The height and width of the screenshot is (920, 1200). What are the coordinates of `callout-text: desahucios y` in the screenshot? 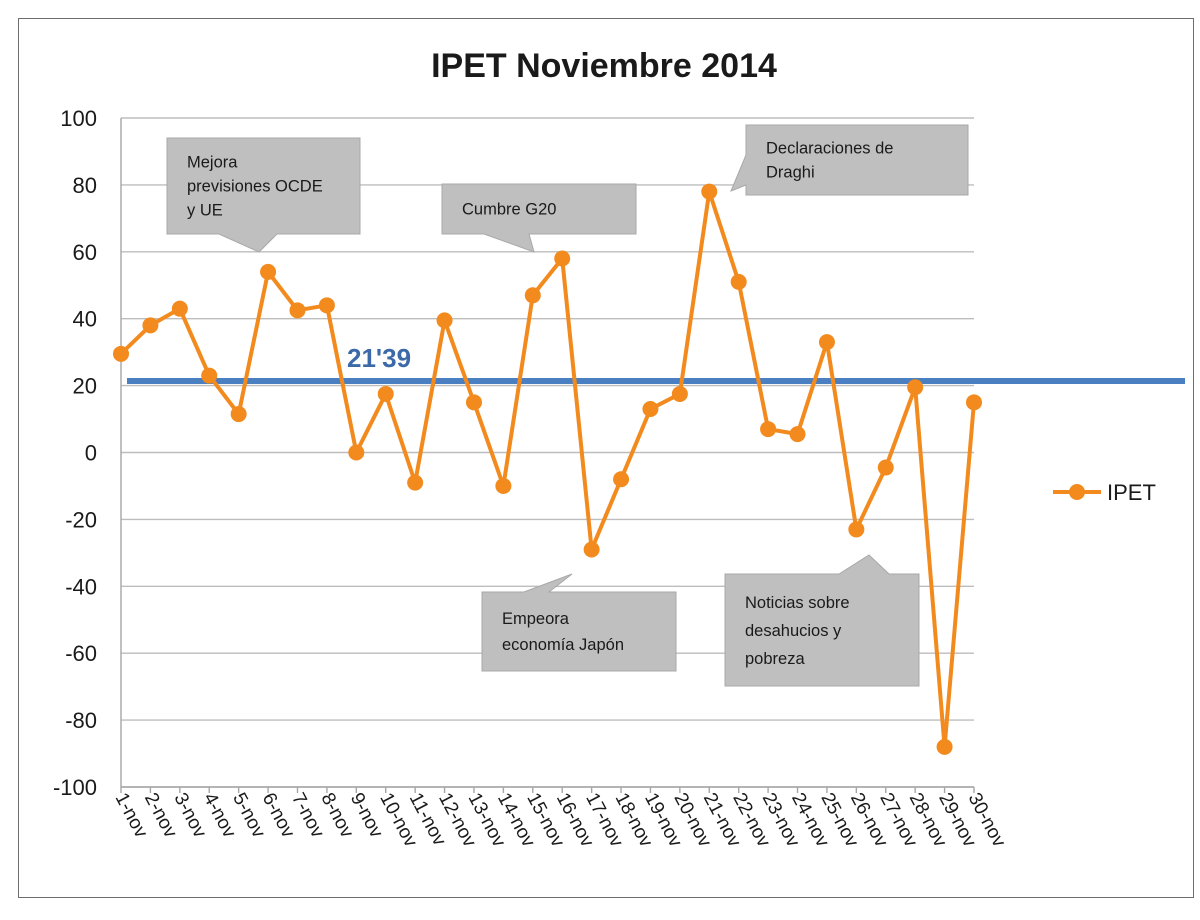 It's located at (793, 631).